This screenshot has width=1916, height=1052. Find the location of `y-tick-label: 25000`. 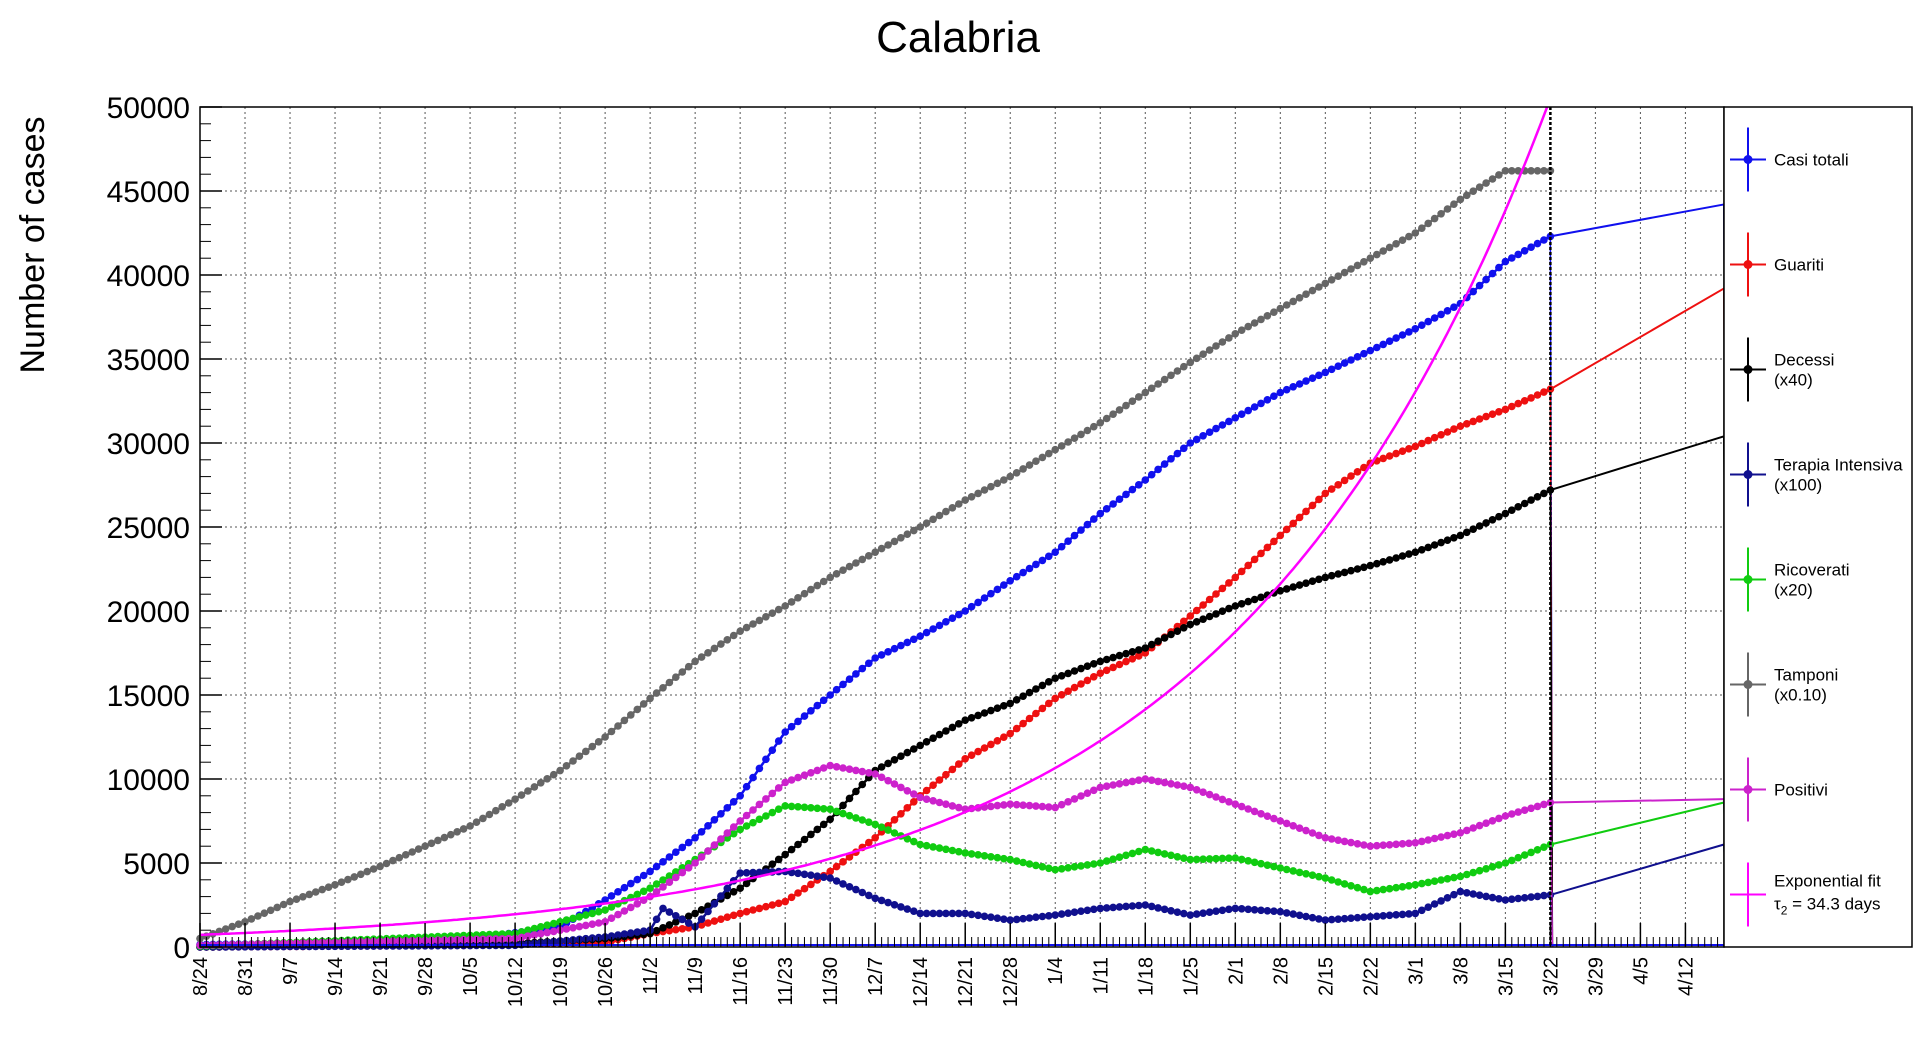

y-tick-label: 25000 is located at coordinates (148, 528).